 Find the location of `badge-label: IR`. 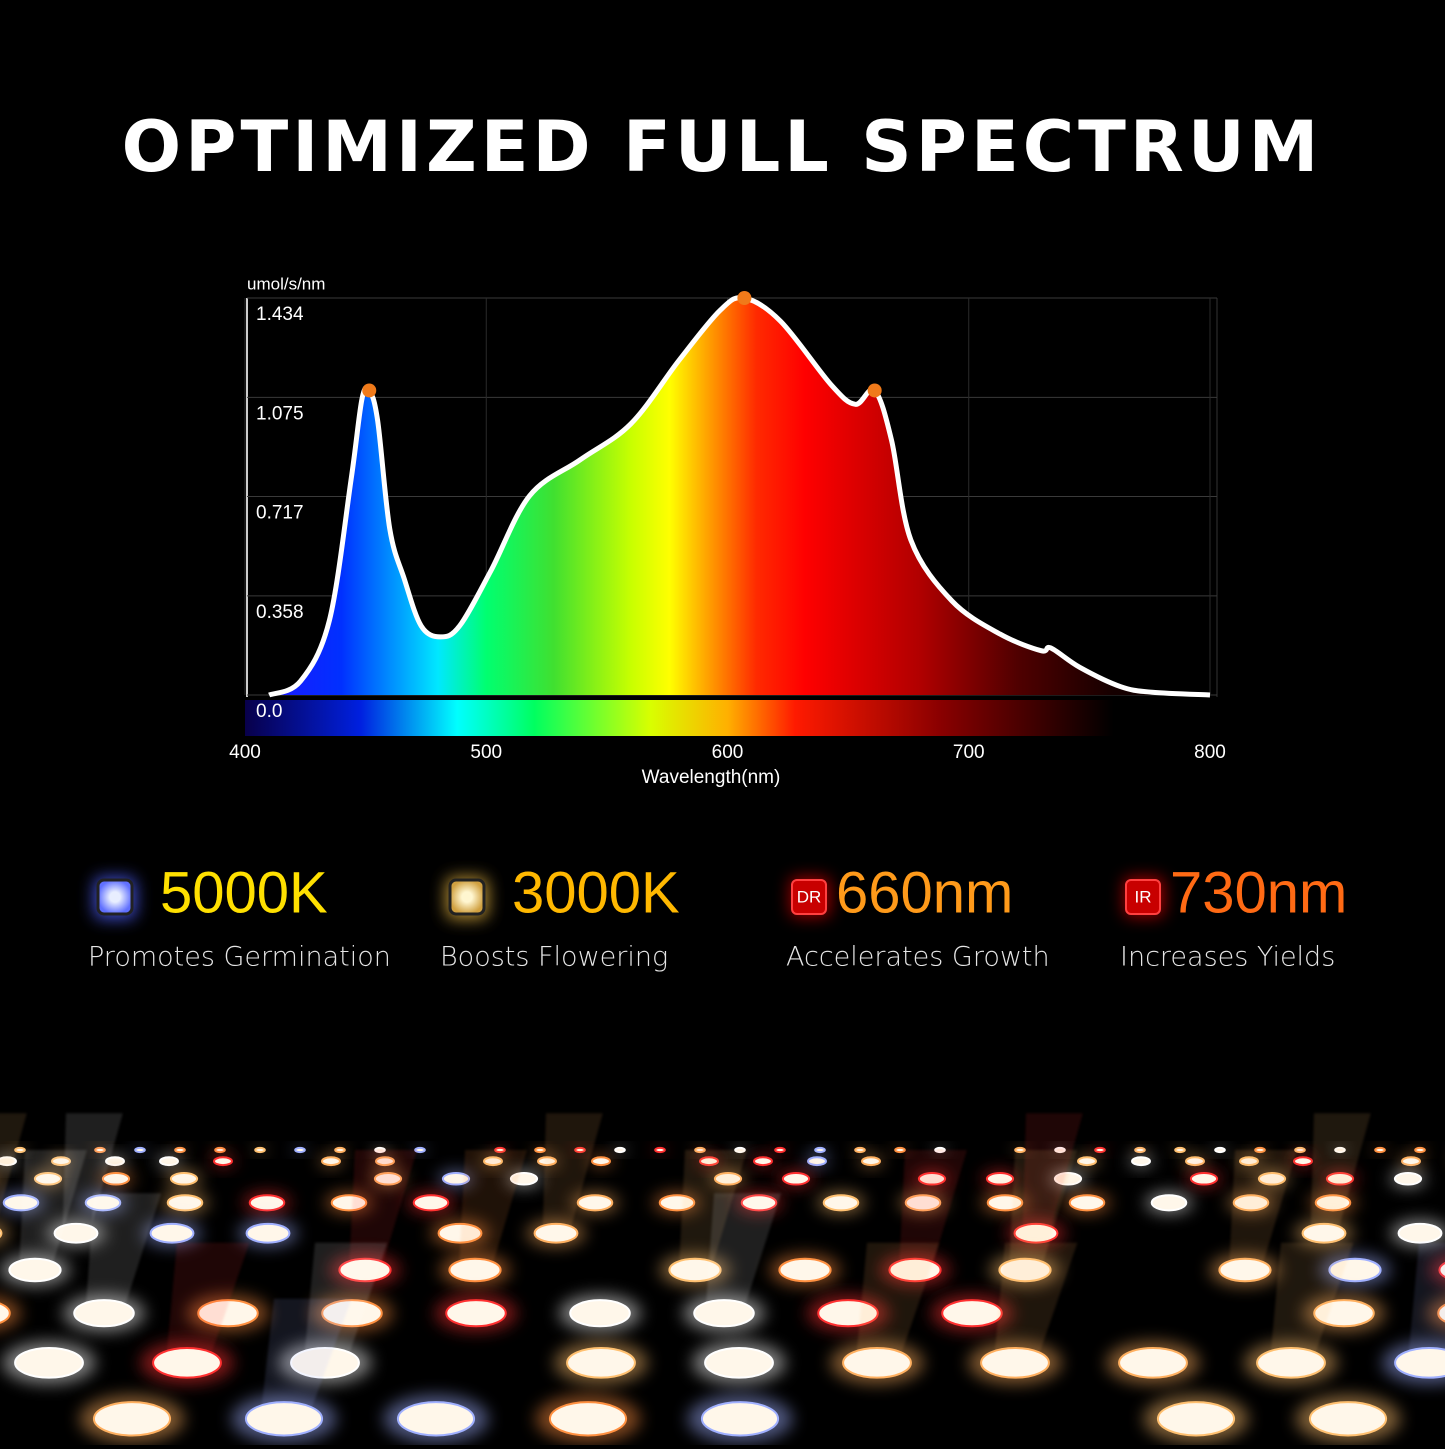

badge-label: IR is located at coordinates (1143, 896).